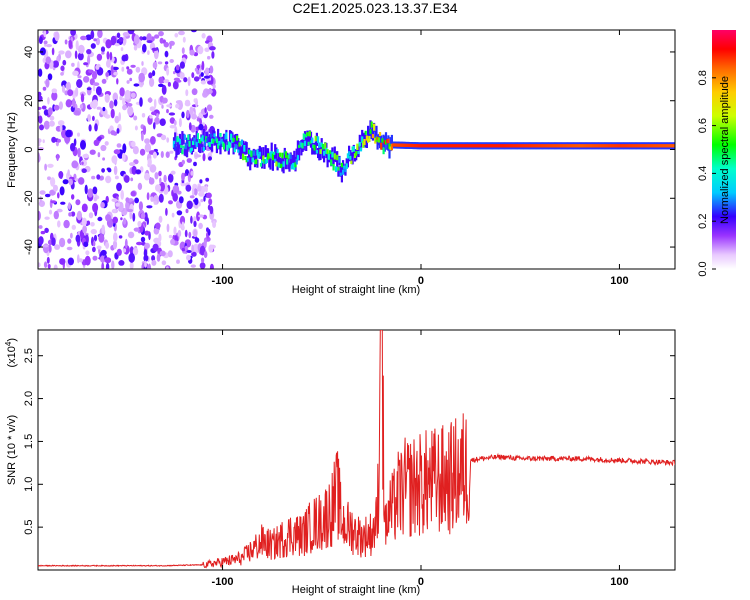 This screenshot has height=600, width=750. I want to click on snr-y-multiplier-exp: 4, so click(8, 343).